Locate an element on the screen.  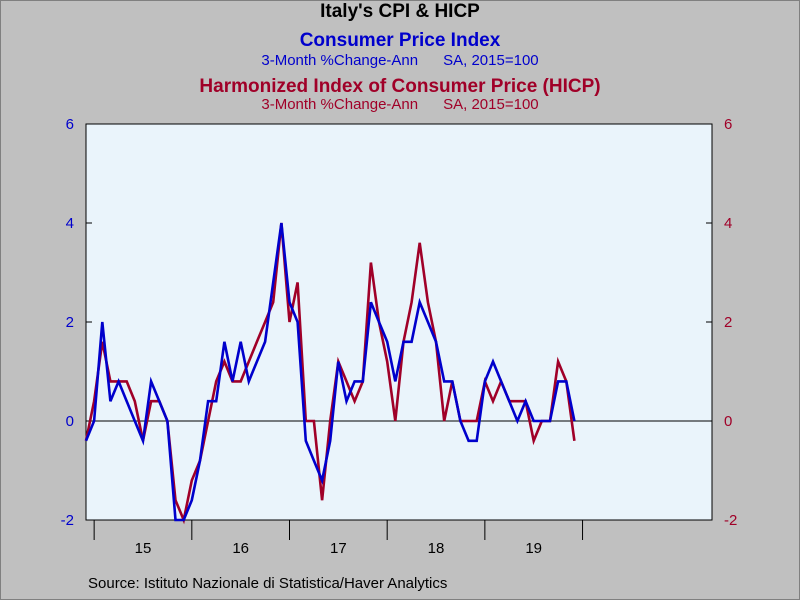
cpi-series-subtitle: 3-Month %Change-Ann SA, 2015=100 is located at coordinates (400, 60).